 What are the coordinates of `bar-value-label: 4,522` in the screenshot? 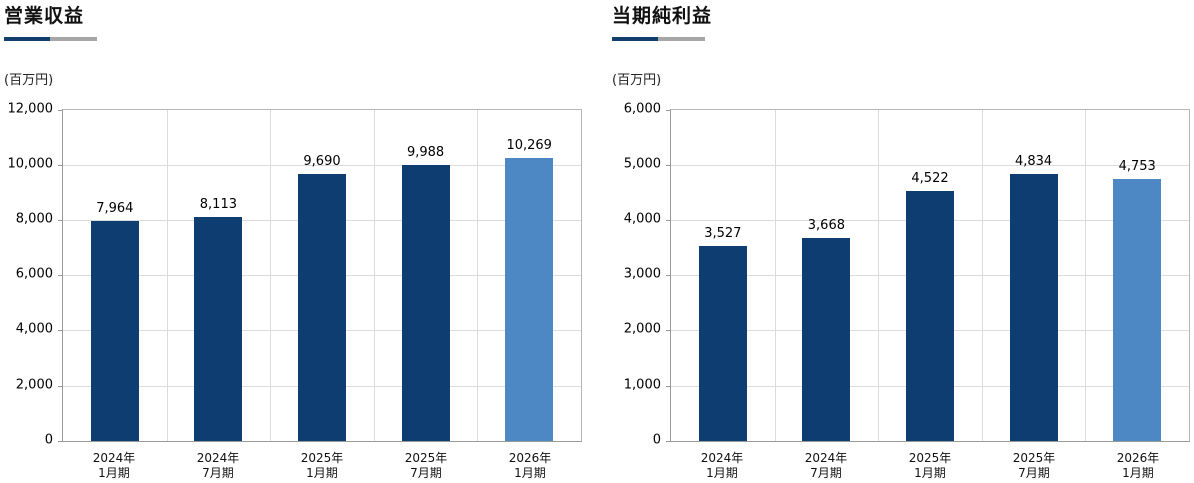 It's located at (930, 179).